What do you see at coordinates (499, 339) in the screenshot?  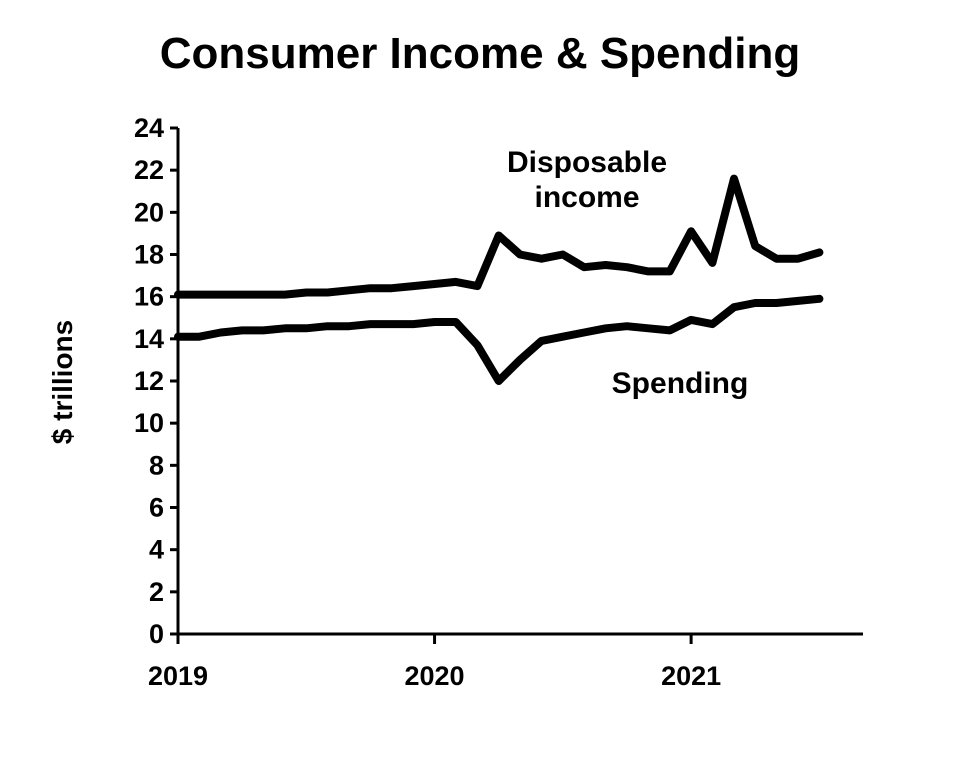 I see `series-line-spending` at bounding box center [499, 339].